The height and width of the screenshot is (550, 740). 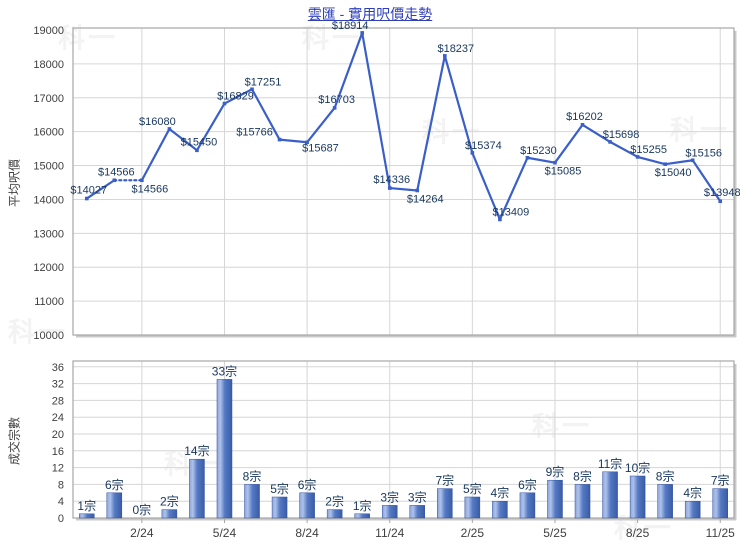 I want to click on price-data-label: $15040, so click(x=673, y=173).